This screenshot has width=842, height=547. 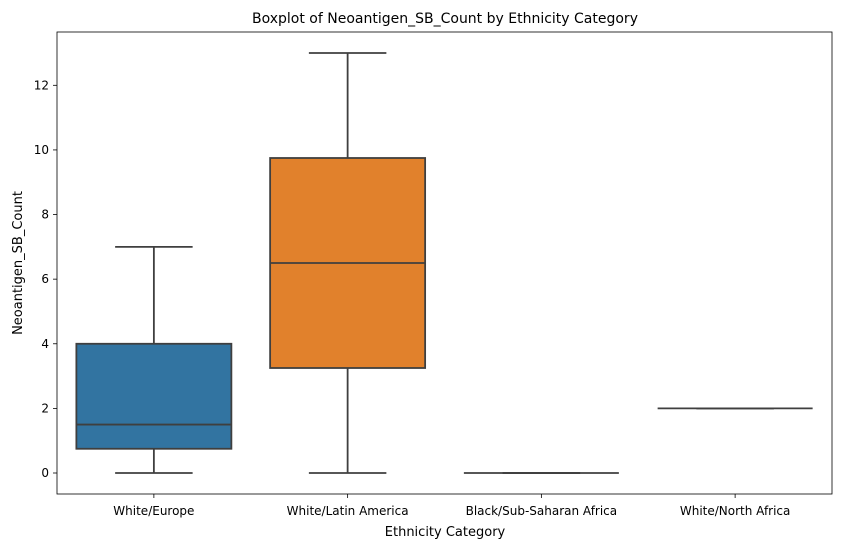 I want to click on y-axis-label: Neoantigen_SB_Count, so click(x=18, y=263).